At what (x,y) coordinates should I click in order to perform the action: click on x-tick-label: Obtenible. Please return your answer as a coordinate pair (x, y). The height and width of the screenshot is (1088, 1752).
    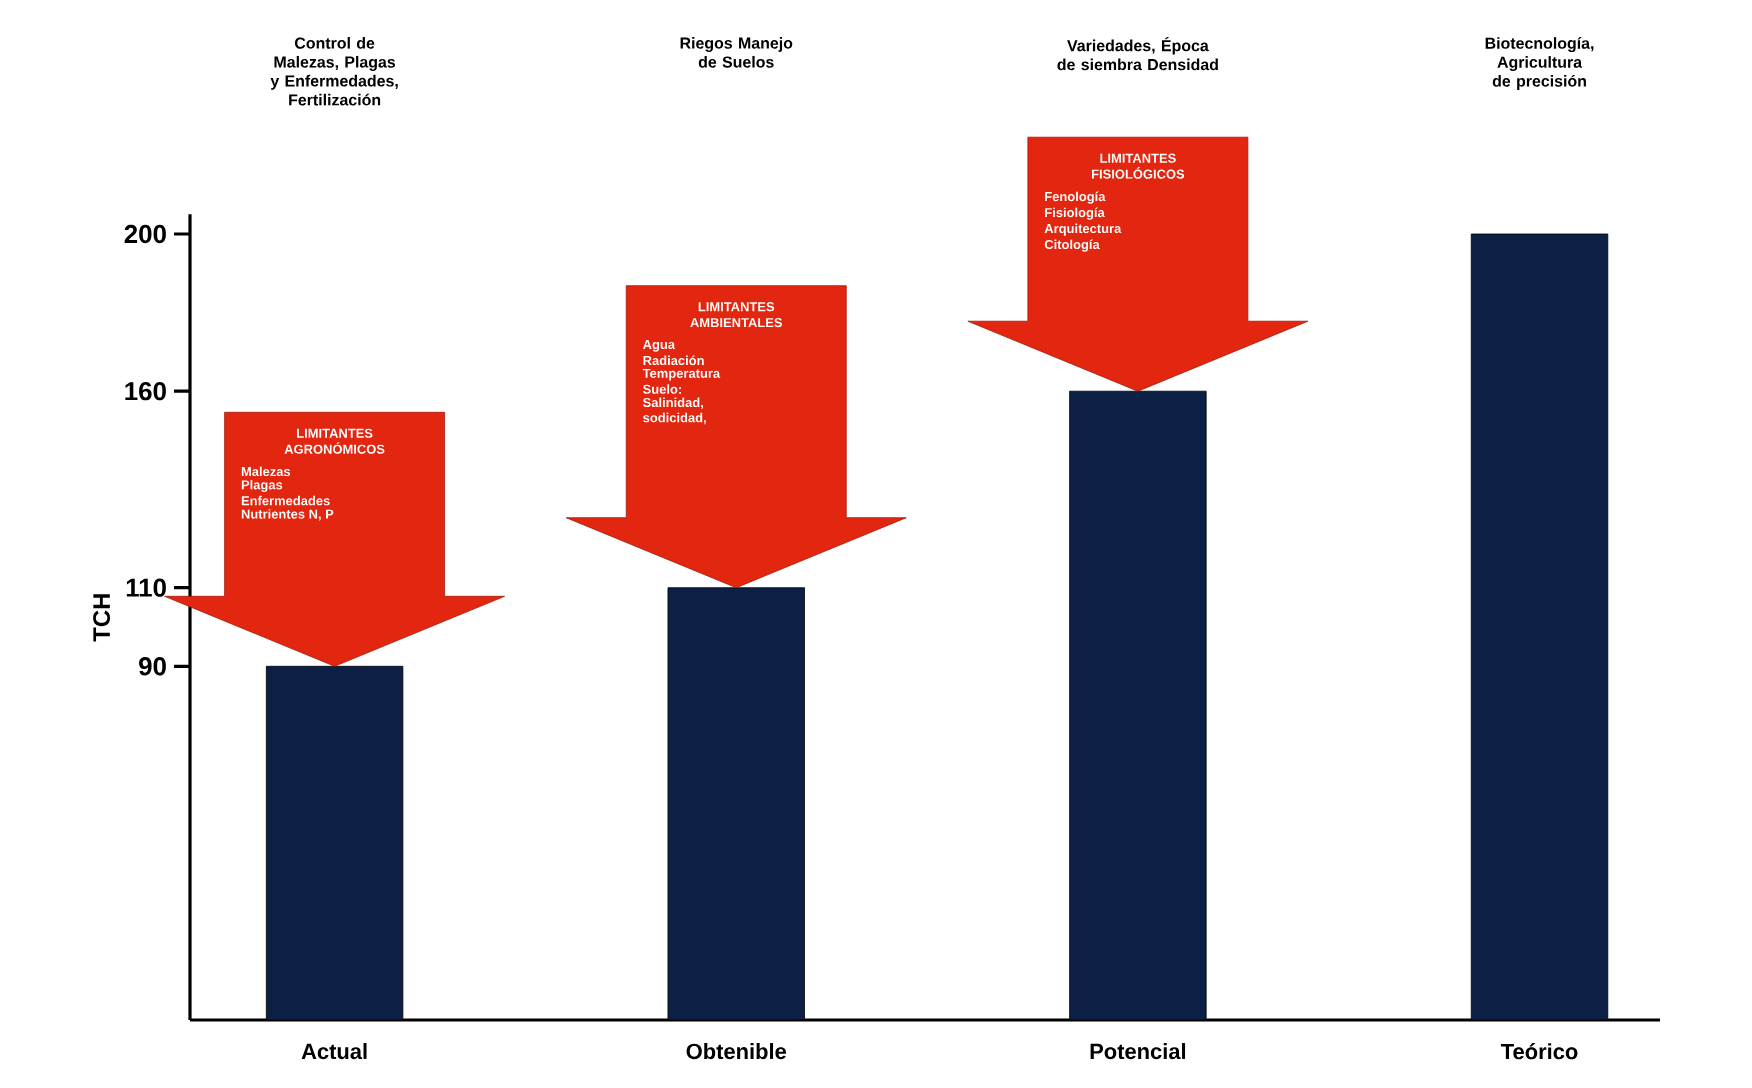
    Looking at the image, I should click on (736, 1051).